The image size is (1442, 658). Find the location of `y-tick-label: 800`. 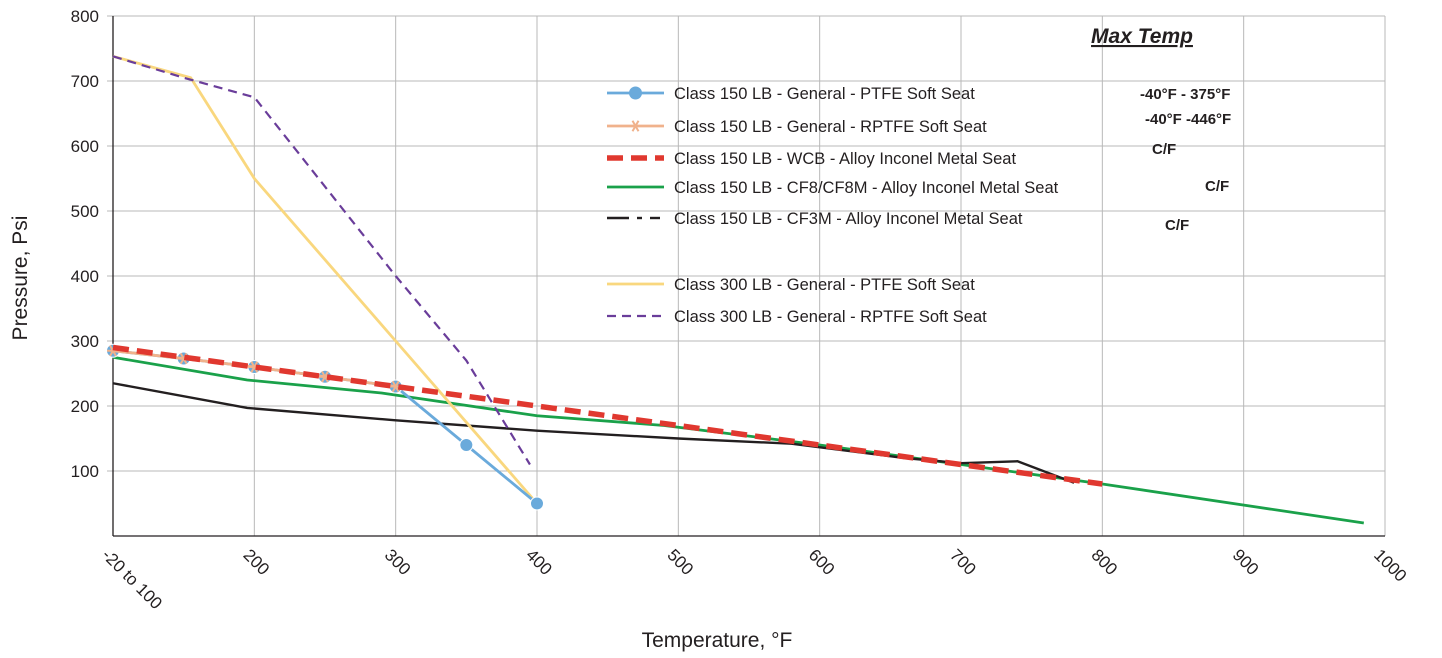

y-tick-label: 800 is located at coordinates (85, 16).